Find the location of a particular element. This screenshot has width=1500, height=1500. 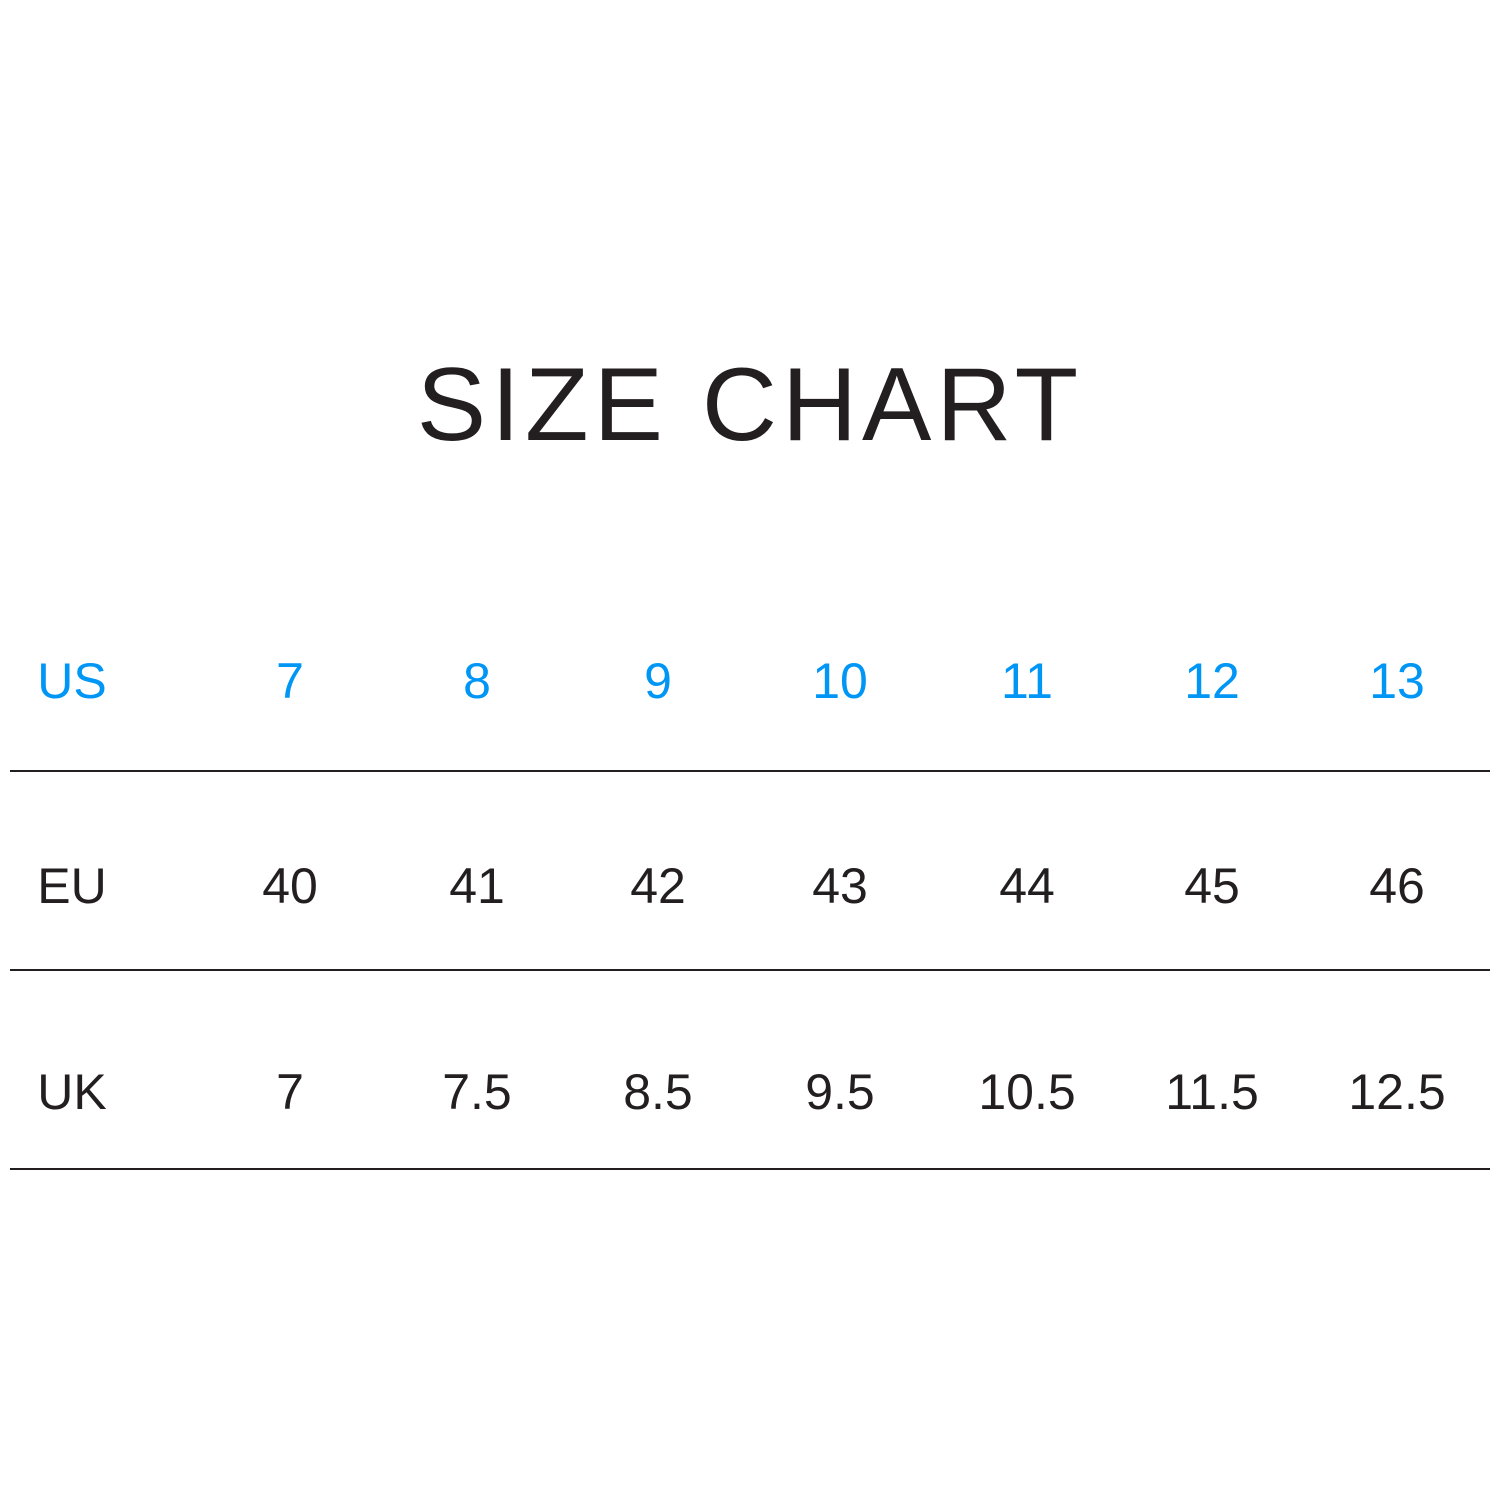

size-row-us: US 7 8 9 10 11 12 13 is located at coordinates (750, 681).